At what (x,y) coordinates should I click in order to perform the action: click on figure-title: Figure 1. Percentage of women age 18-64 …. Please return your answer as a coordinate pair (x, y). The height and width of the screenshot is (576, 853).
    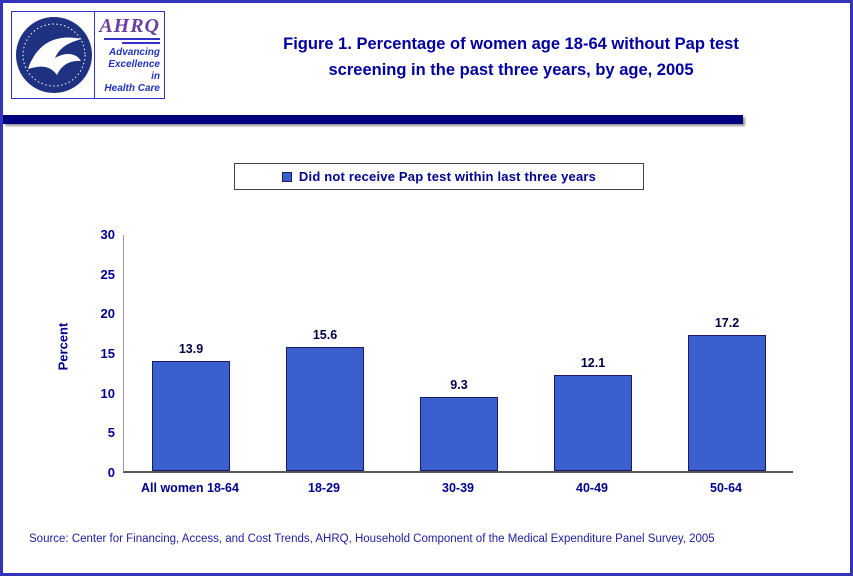
    Looking at the image, I should click on (511, 57).